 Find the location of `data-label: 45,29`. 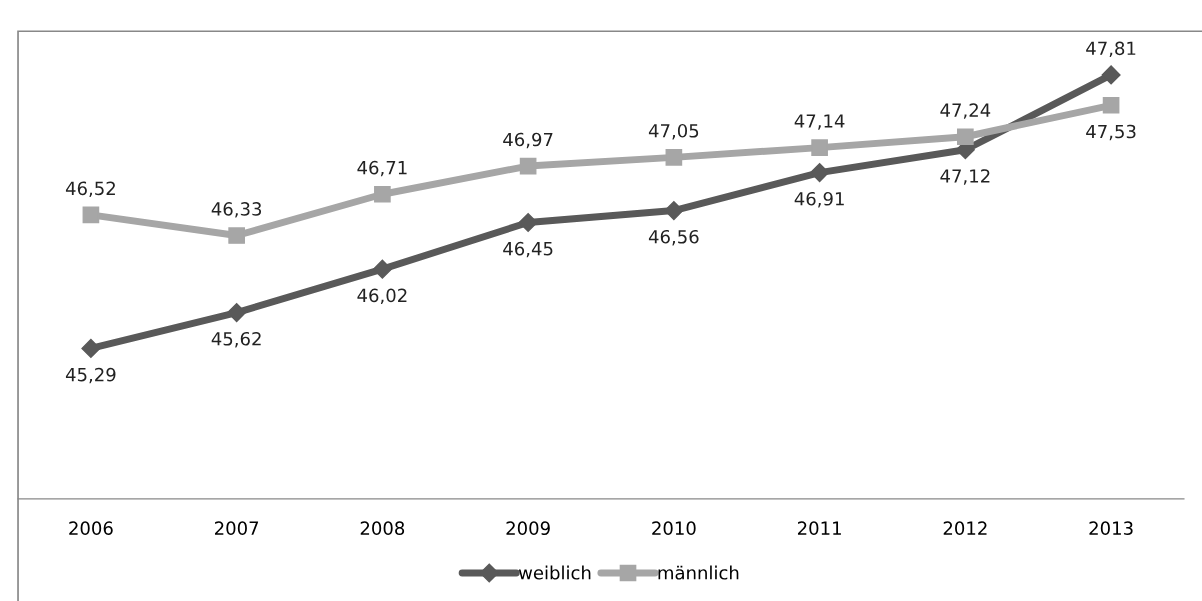

data-label: 45,29 is located at coordinates (90, 375).